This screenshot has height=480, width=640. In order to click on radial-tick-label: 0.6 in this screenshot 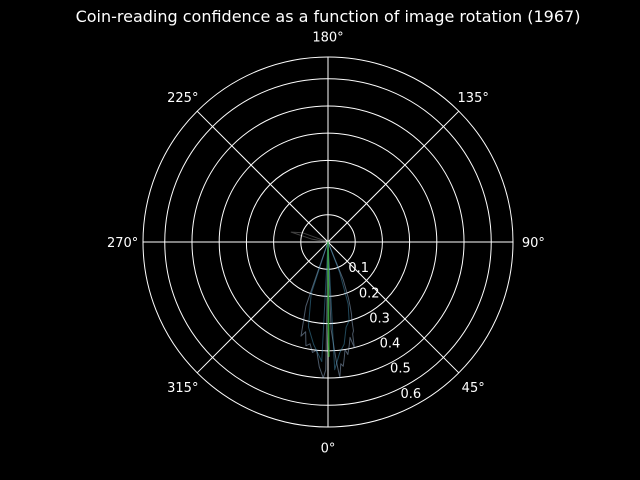, I will do `click(410, 394)`.